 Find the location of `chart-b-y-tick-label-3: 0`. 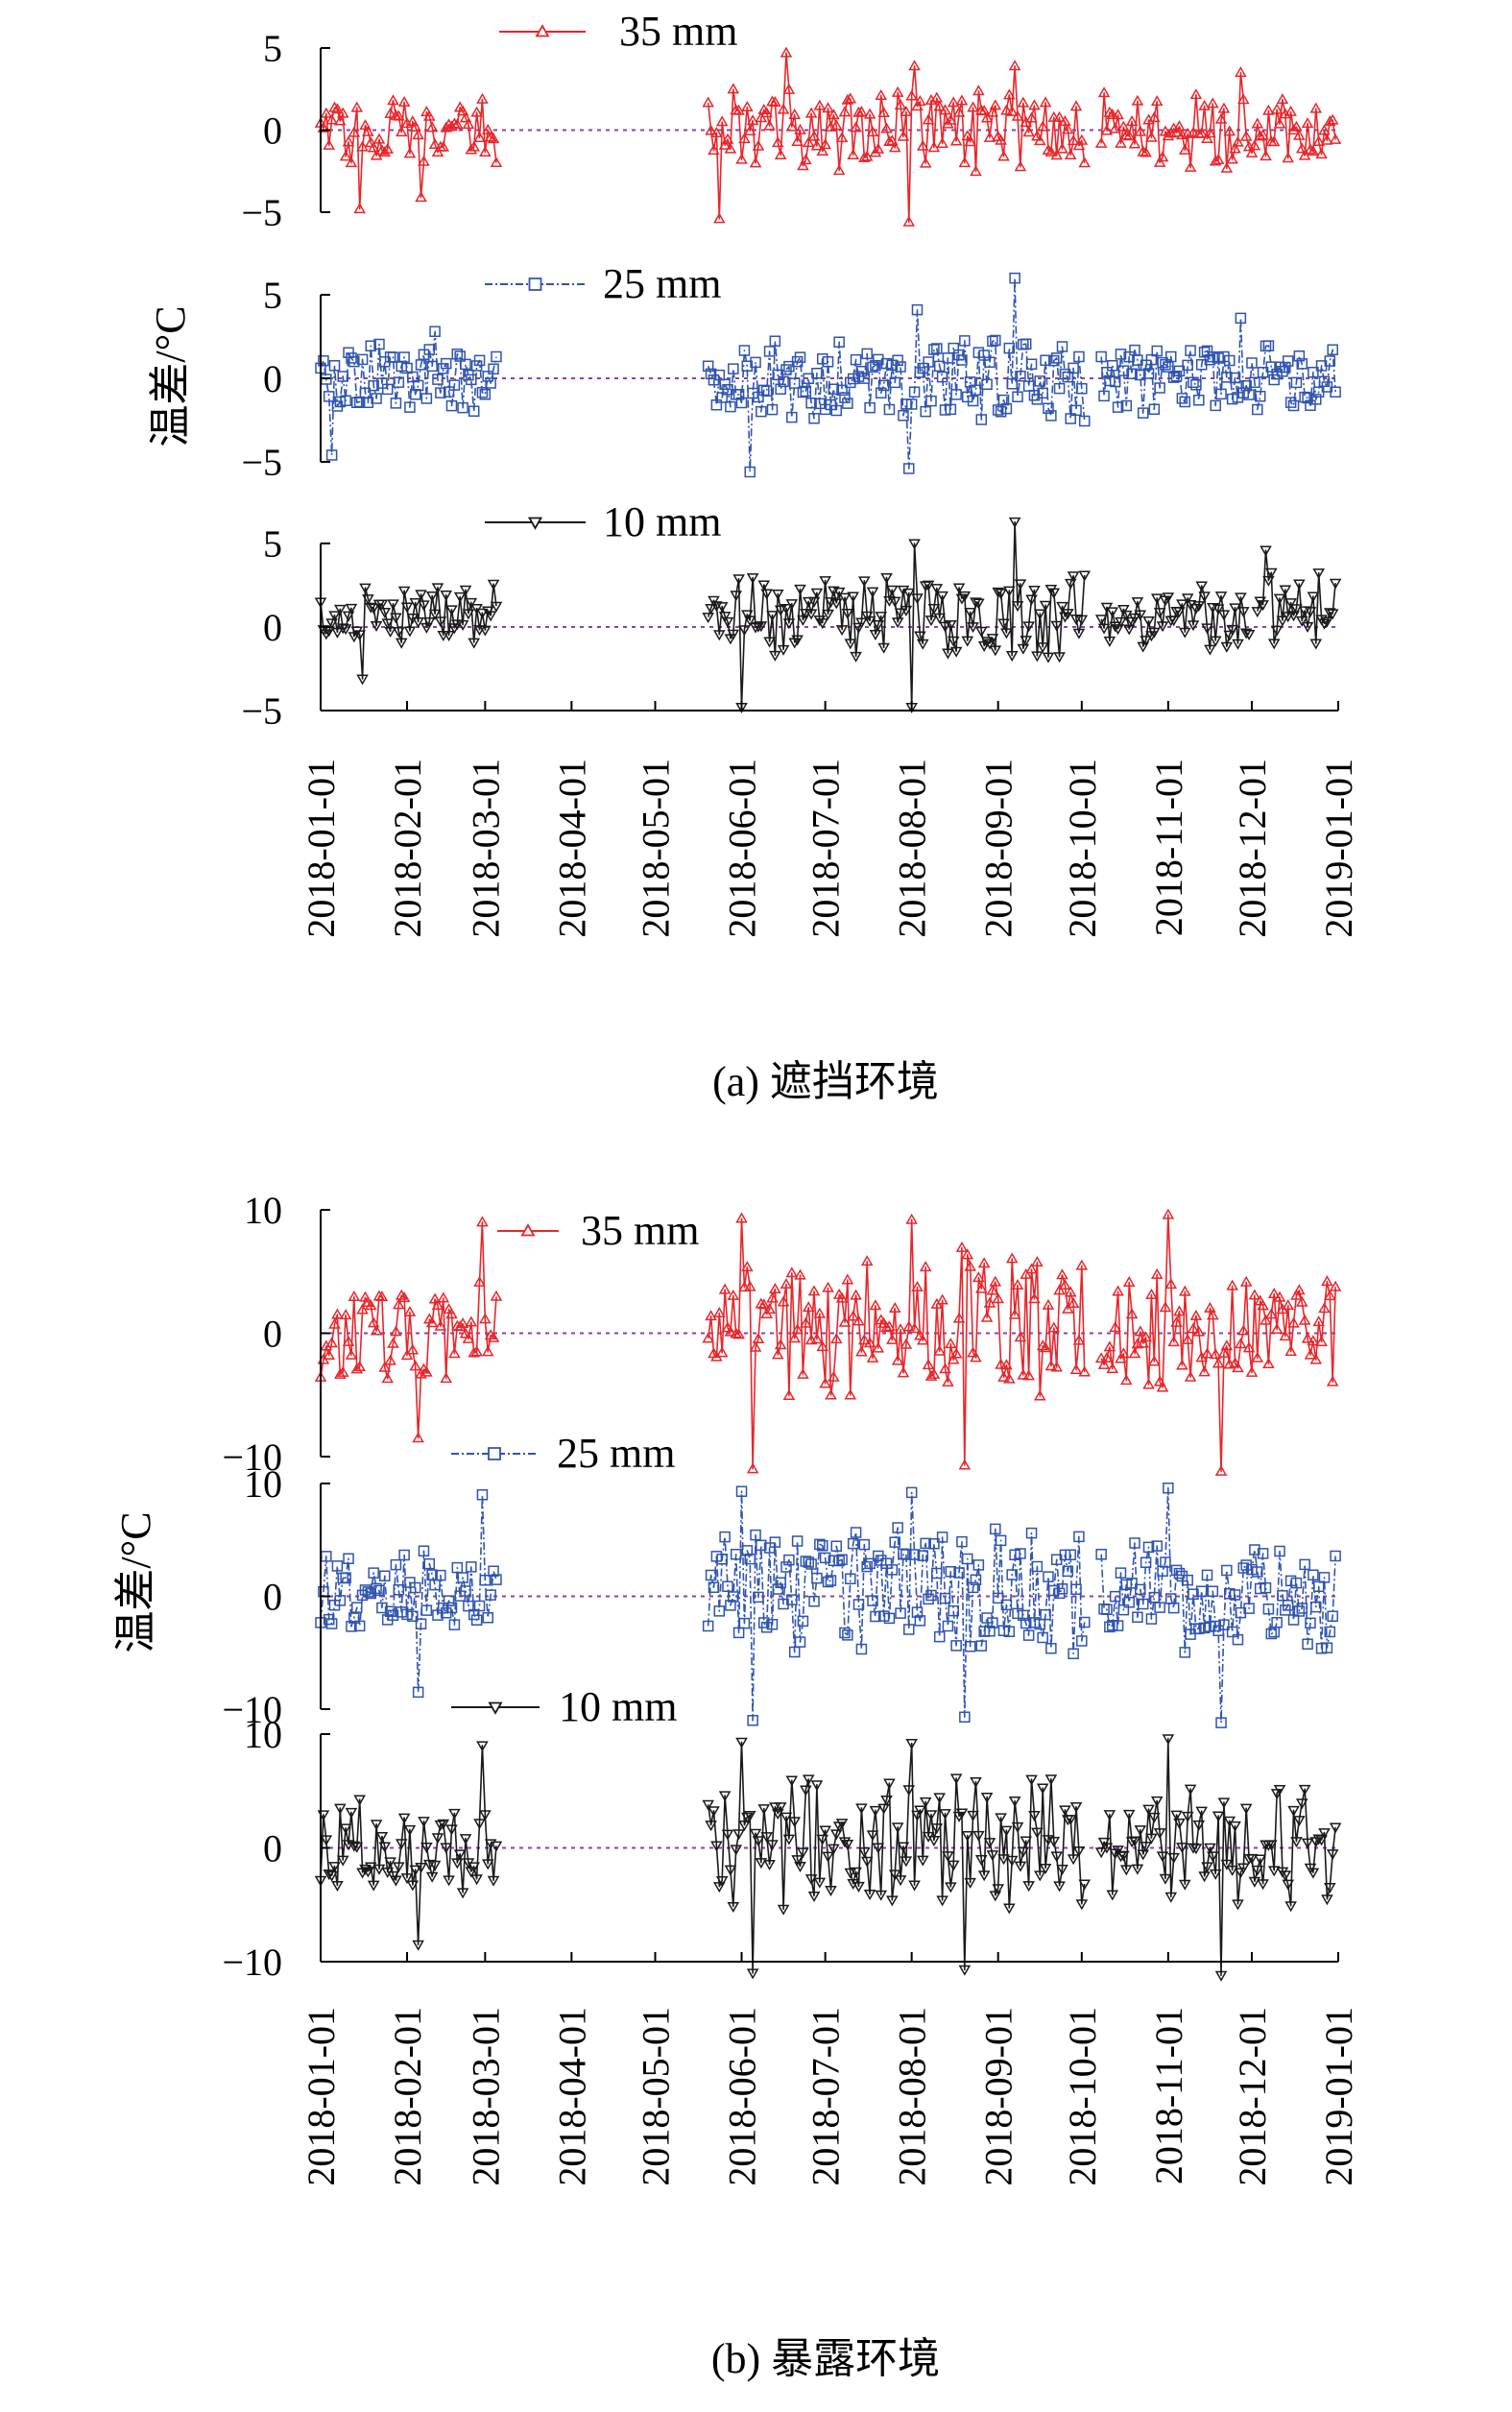

chart-b-y-tick-label-3: 0 is located at coordinates (272, 1848).